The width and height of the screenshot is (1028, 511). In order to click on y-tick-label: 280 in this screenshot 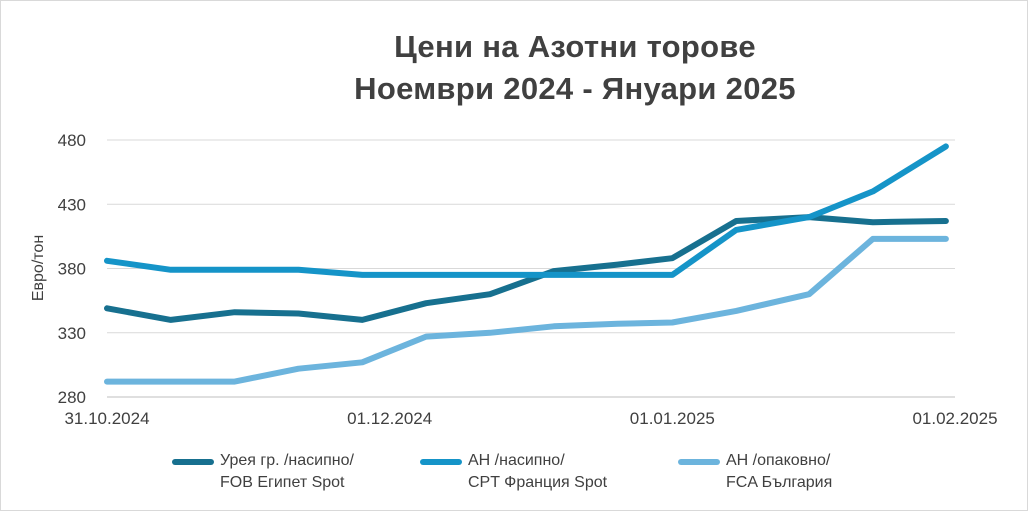, I will do `click(72, 397)`.